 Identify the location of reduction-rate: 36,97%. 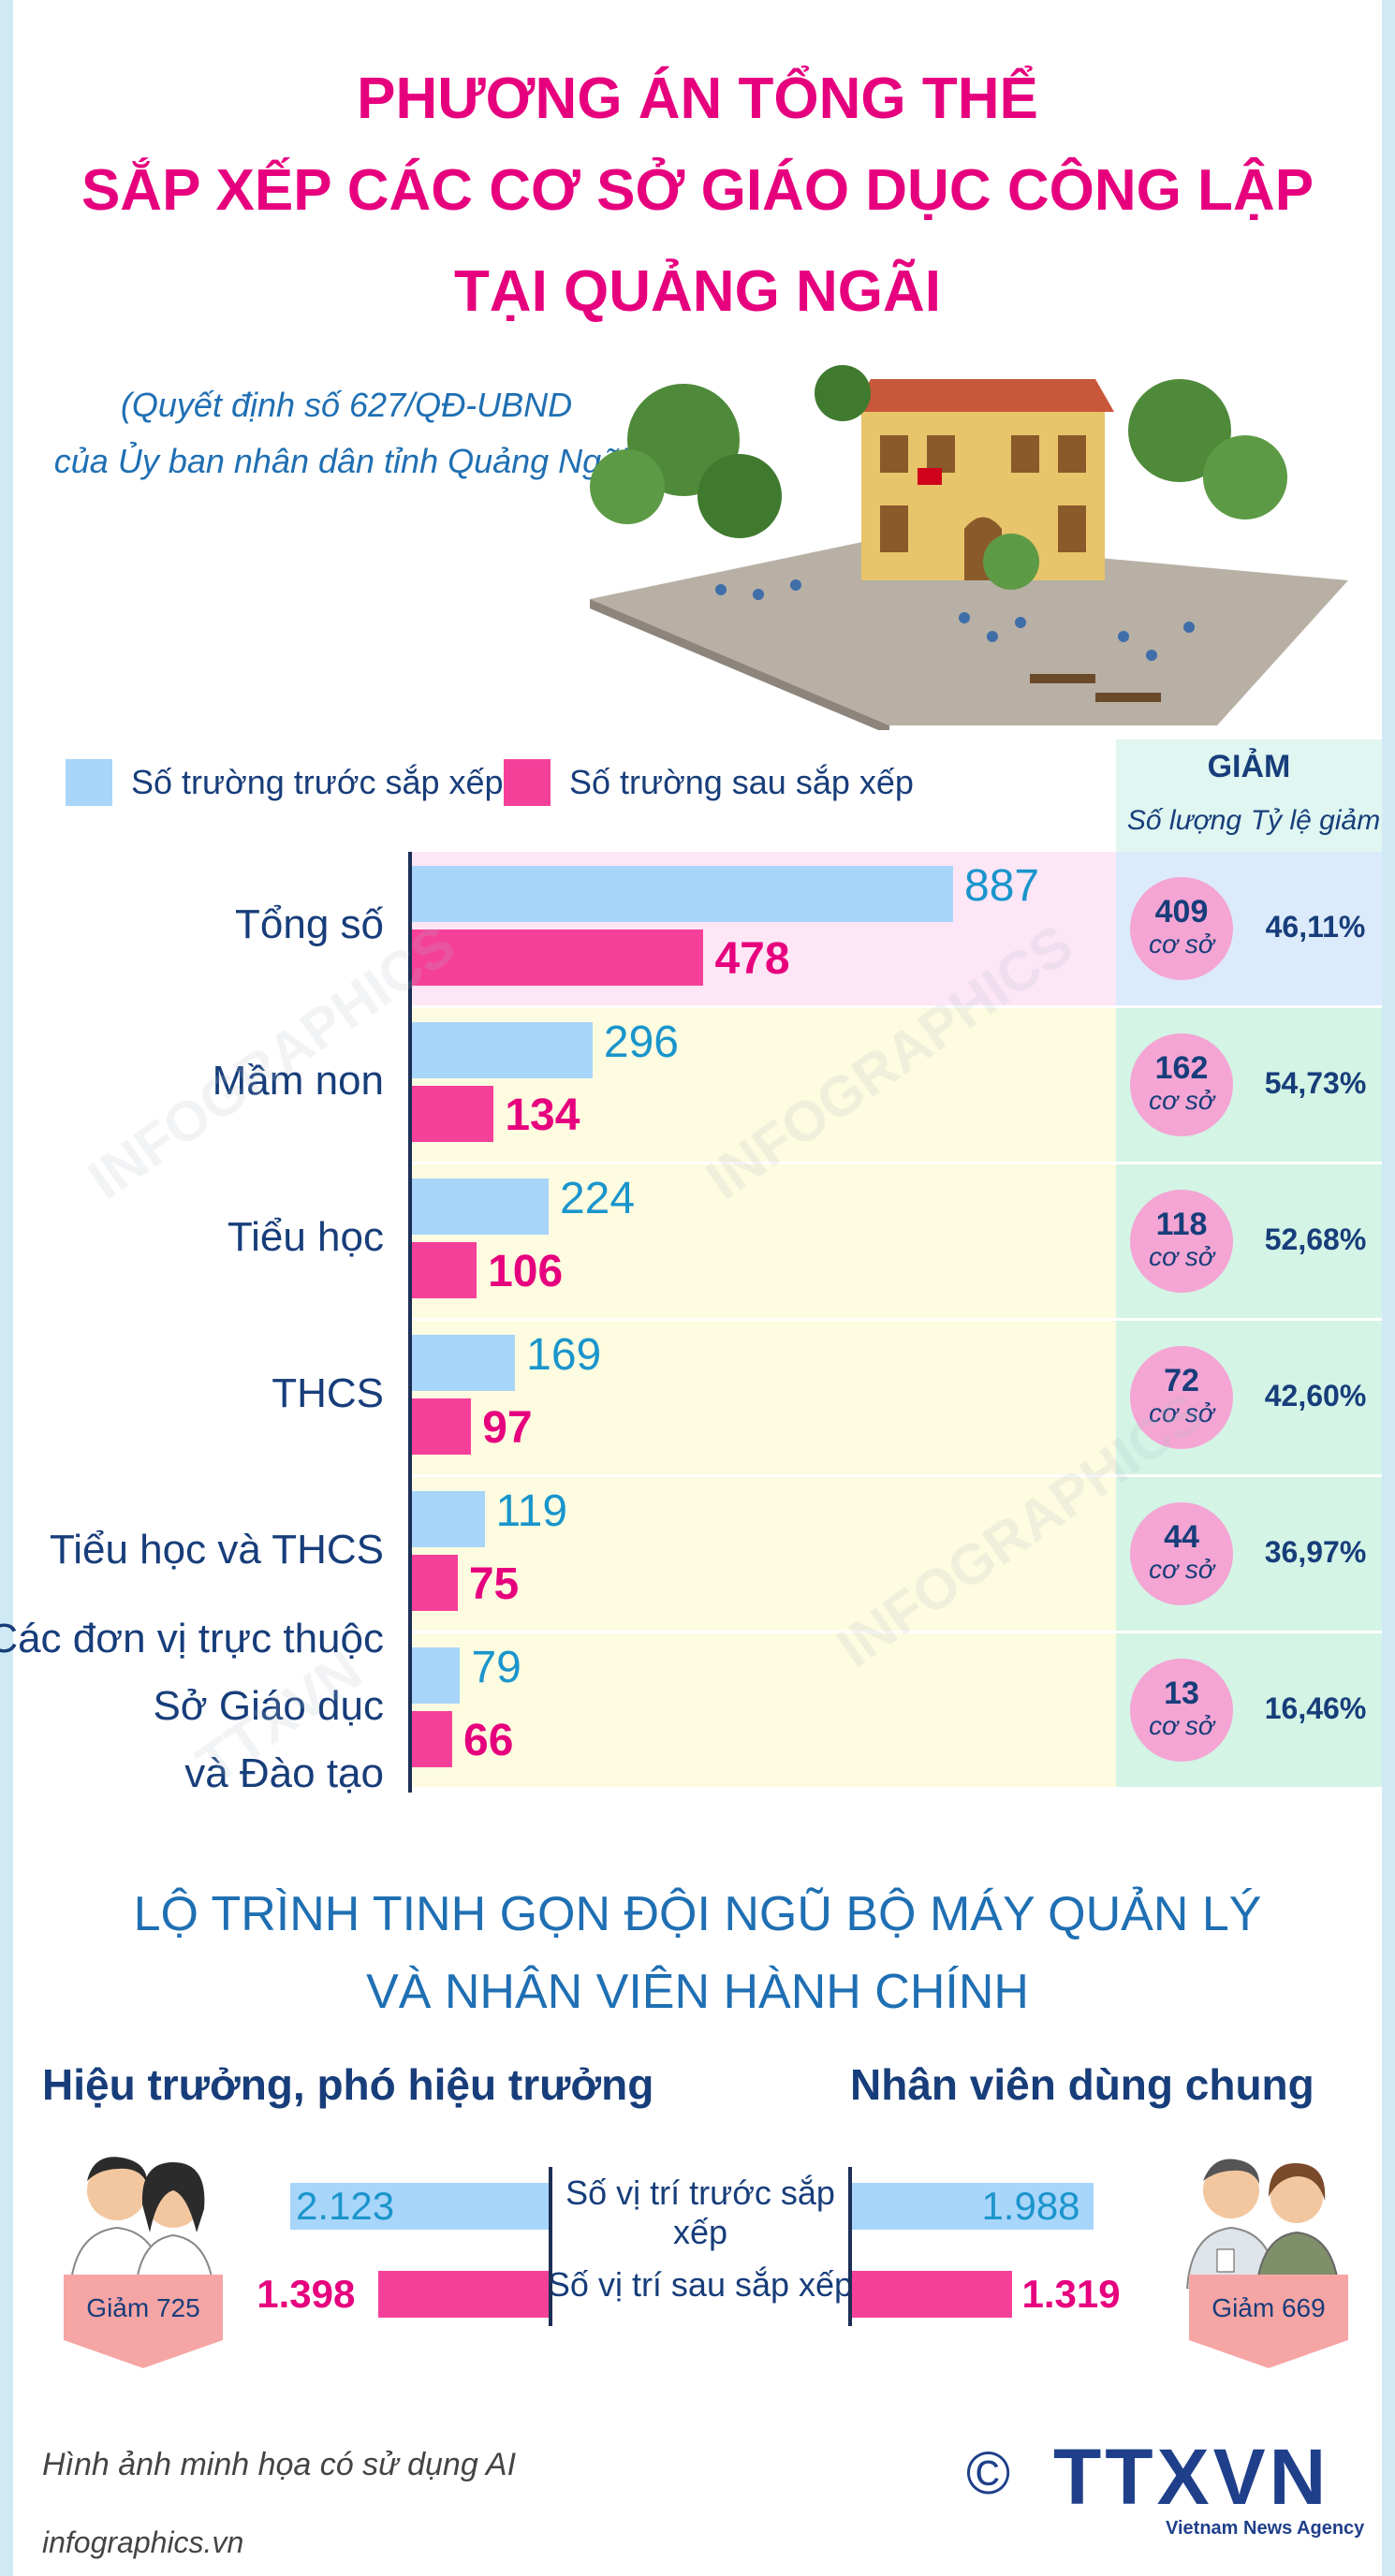
(1316, 1552).